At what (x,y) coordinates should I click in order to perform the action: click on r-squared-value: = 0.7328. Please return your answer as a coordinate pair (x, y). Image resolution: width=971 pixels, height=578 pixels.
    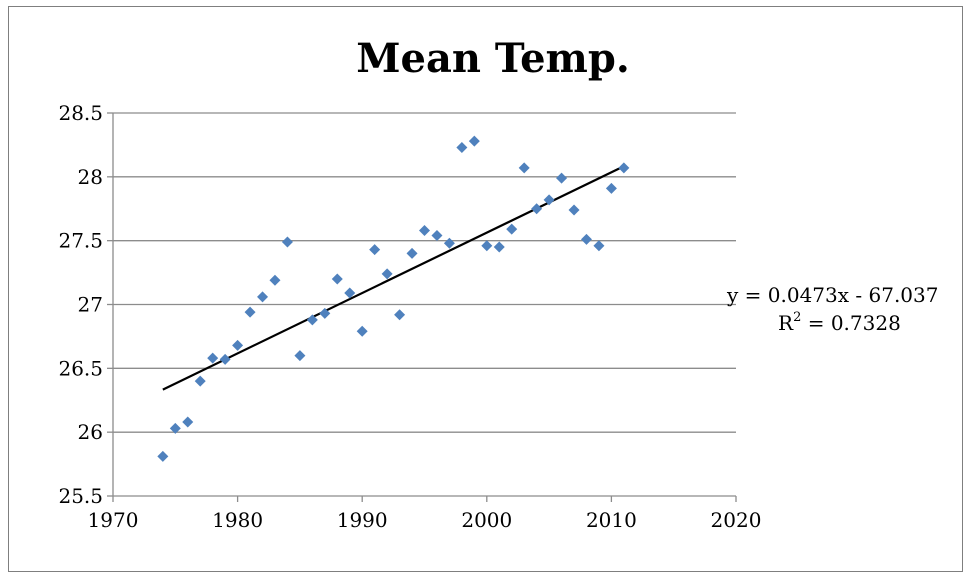
    Looking at the image, I should click on (850, 323).